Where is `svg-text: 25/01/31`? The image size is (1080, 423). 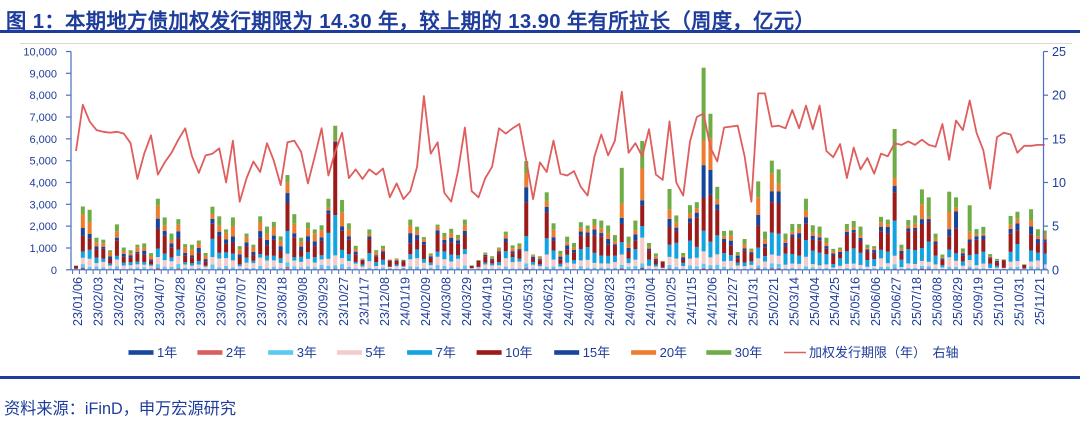 svg-text: 25/01/31 is located at coordinates (753, 301).